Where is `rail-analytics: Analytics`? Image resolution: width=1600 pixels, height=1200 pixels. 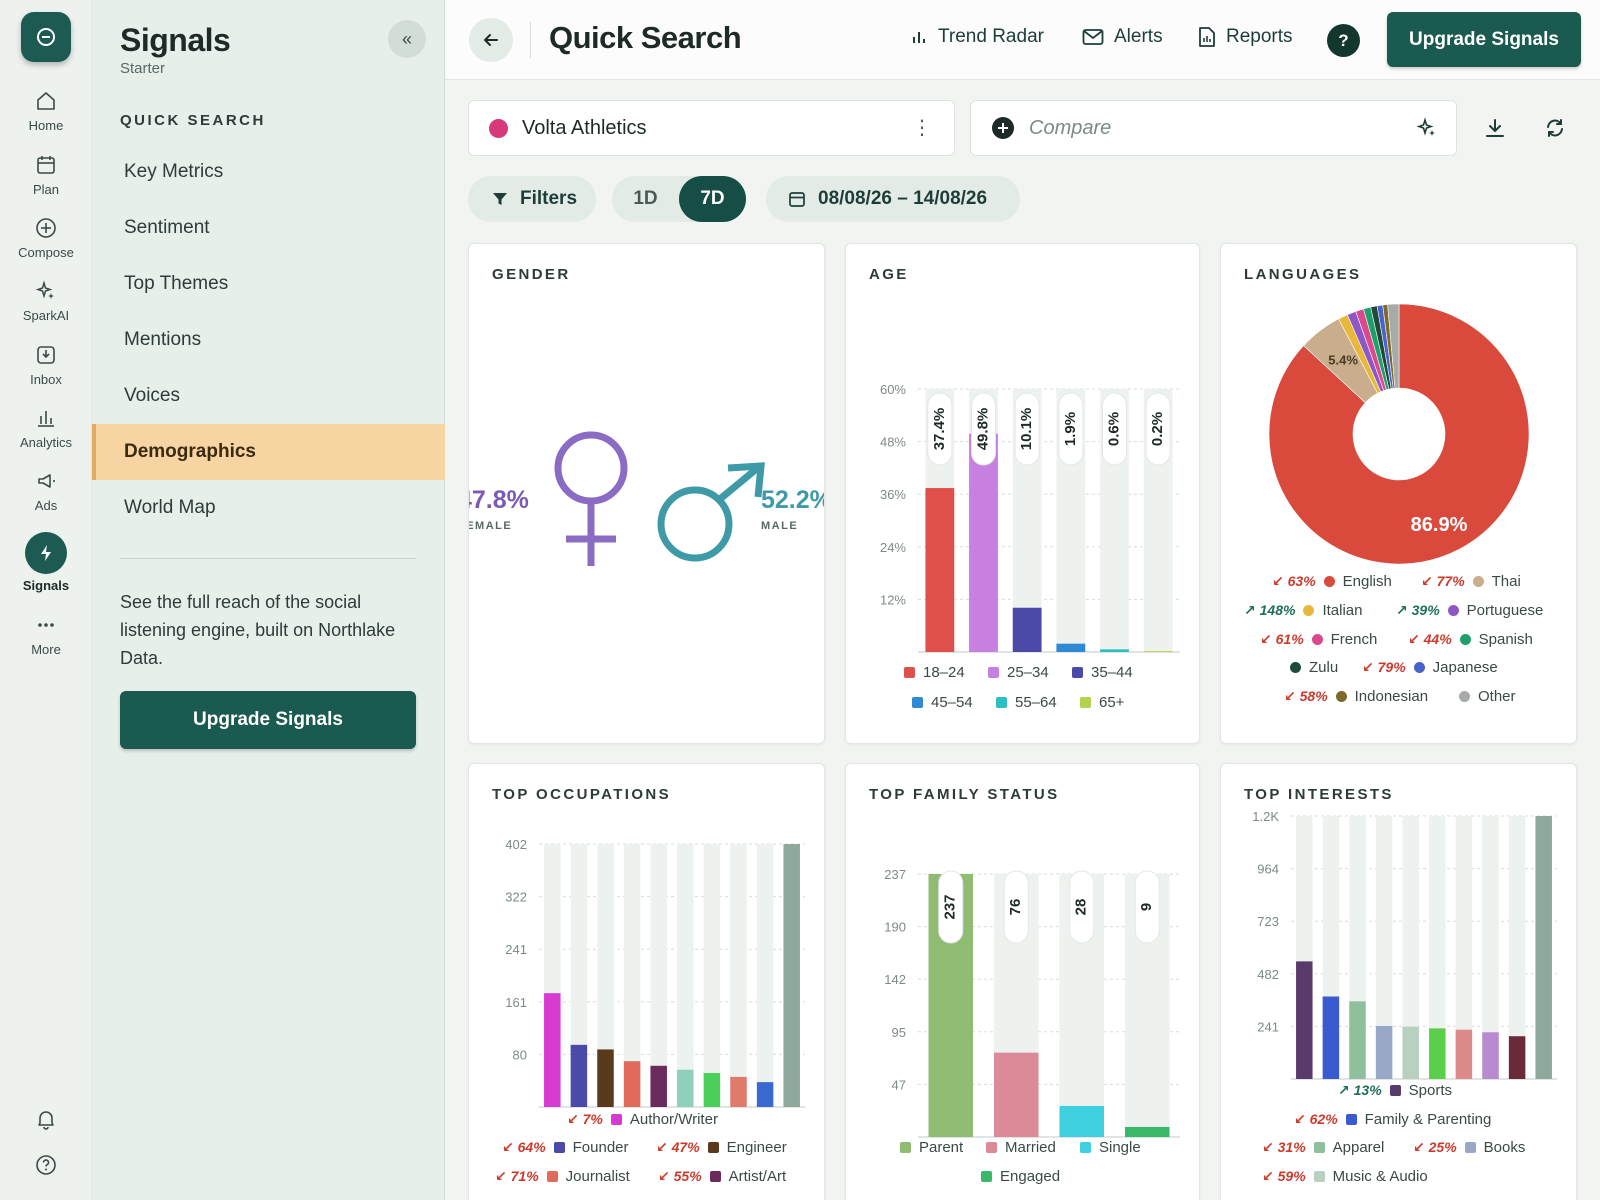
rail-analytics: Analytics is located at coordinates (46, 427).